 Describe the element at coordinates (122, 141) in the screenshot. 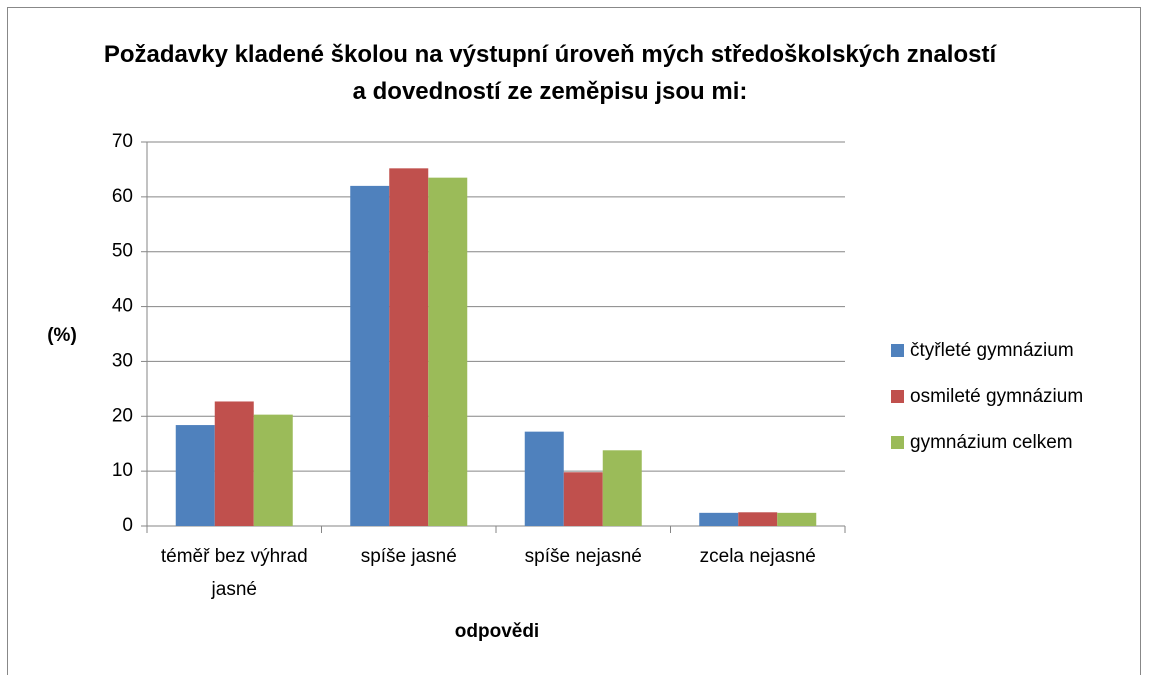

I see `y-tick-label: 70` at that location.